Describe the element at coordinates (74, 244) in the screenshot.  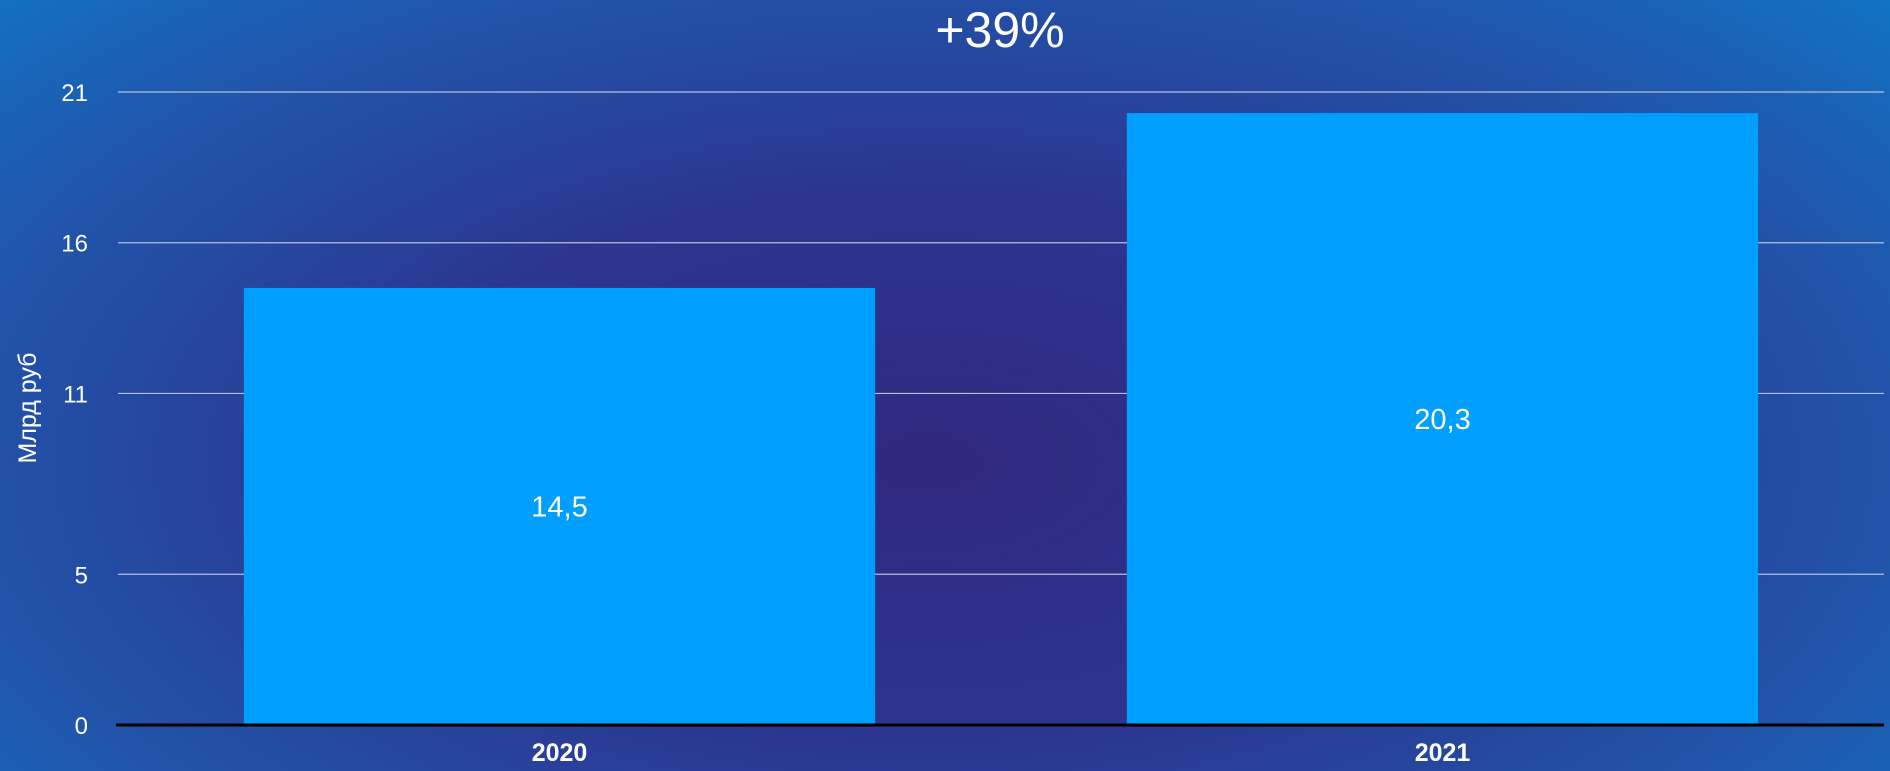
I see `y-tick-label: 16` at that location.